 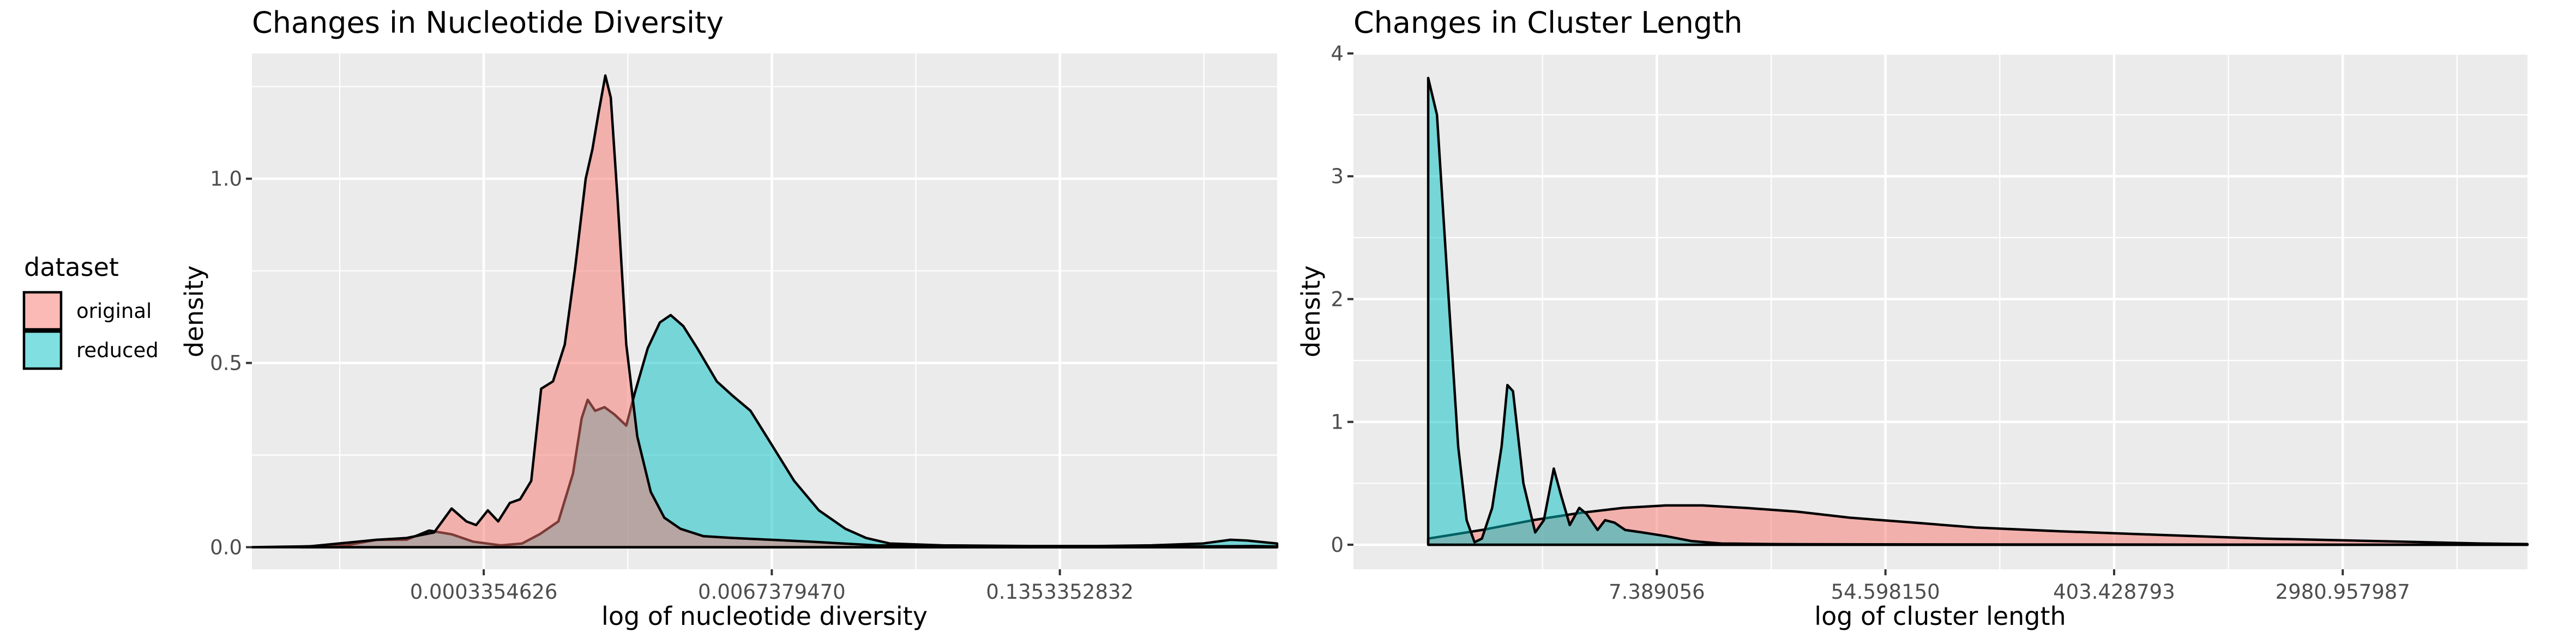 I want to click on y-tick-label: 1.0, so click(x=226, y=179).